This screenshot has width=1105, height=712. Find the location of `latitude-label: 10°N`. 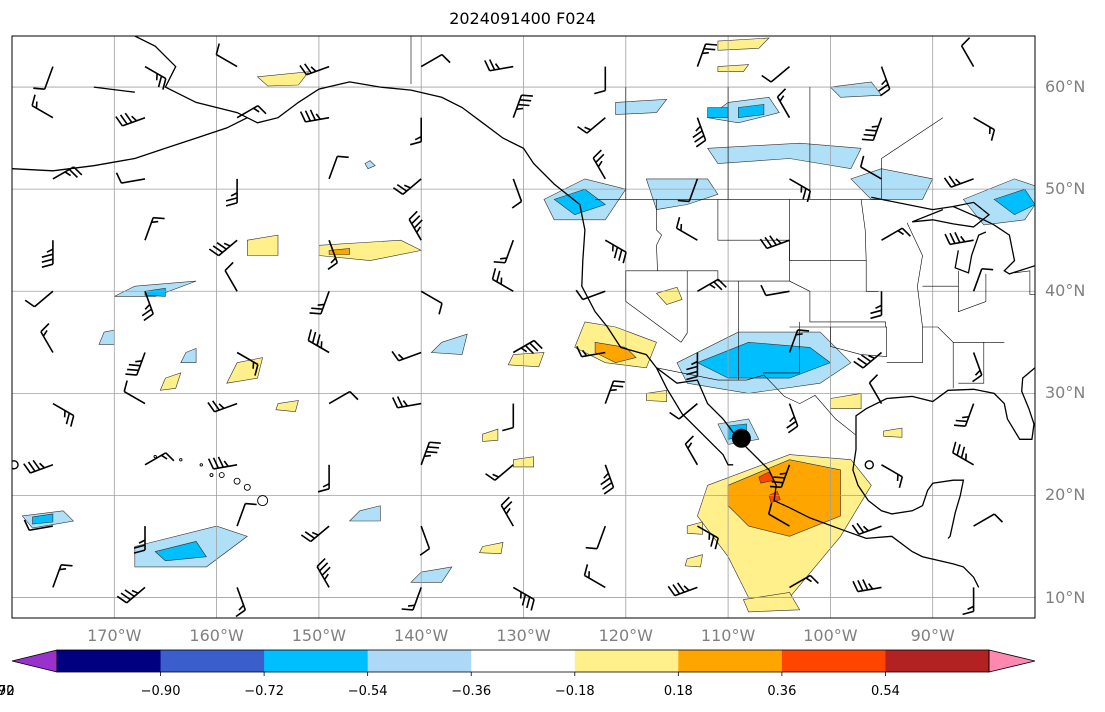

latitude-label: 10°N is located at coordinates (1065, 597).